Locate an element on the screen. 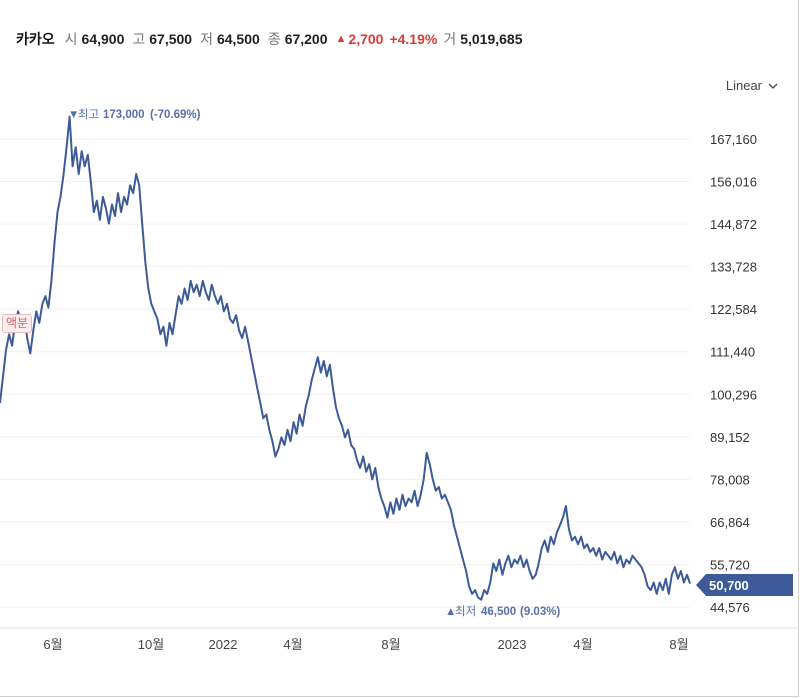  open-label: 시 is located at coordinates (71, 39).